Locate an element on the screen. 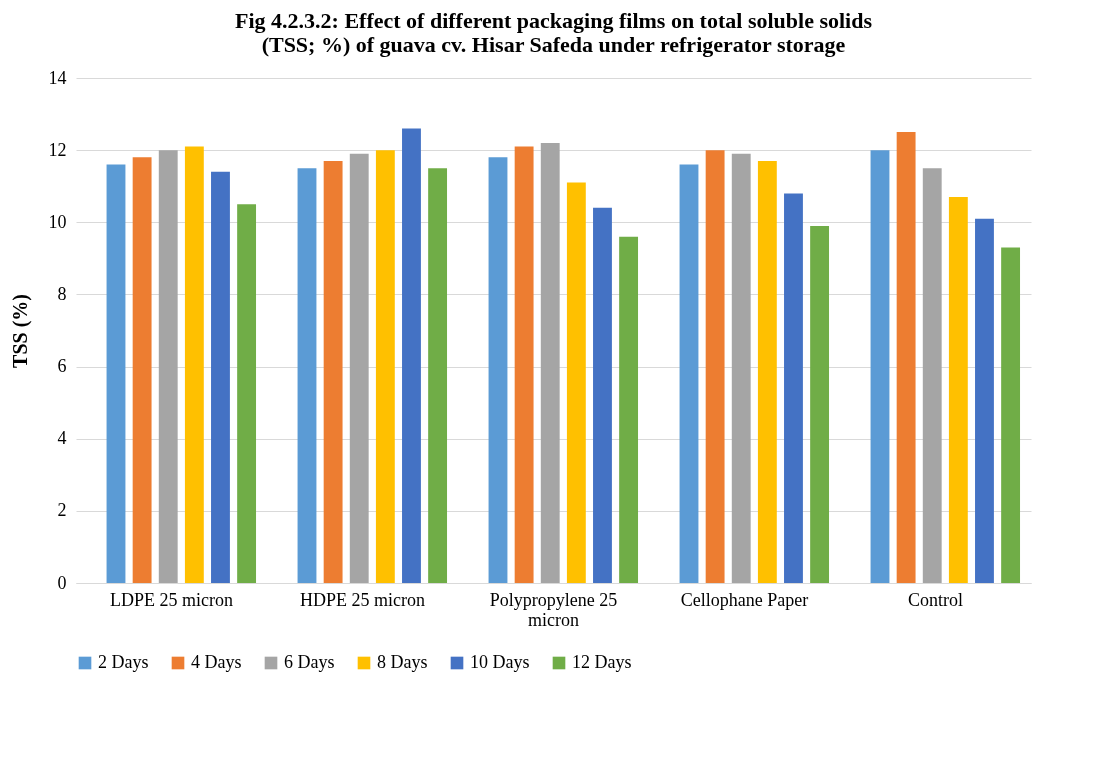  legend-label: 4 Days is located at coordinates (216, 662).